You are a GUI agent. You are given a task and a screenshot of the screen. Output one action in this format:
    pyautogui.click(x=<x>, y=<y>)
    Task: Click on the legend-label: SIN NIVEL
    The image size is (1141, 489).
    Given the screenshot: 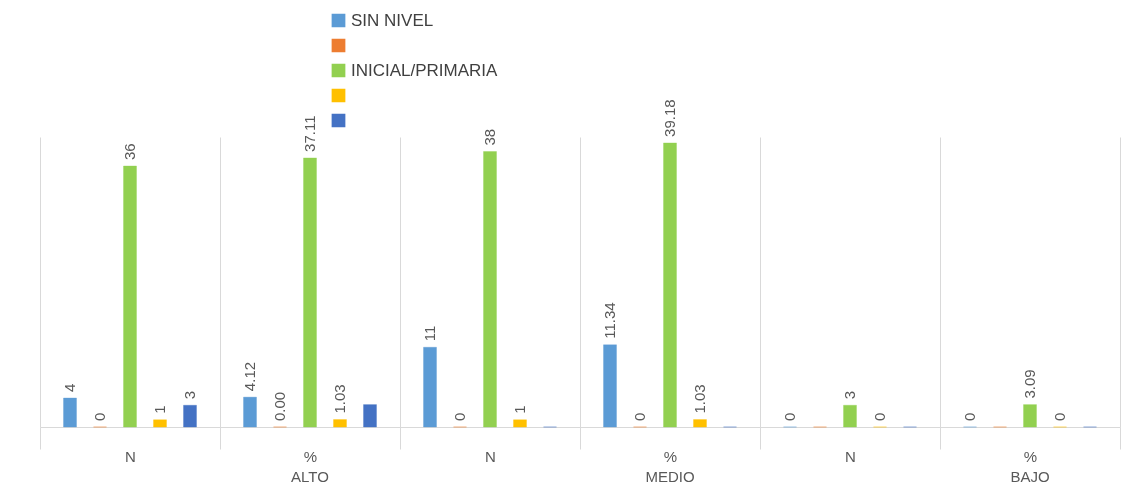 What is the action you would take?
    pyautogui.click(x=392, y=20)
    